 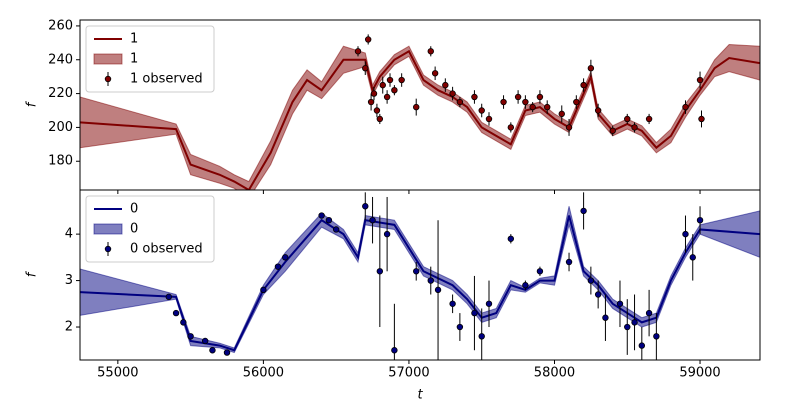 I want to click on x-tick-label: 57000, so click(x=408, y=373).